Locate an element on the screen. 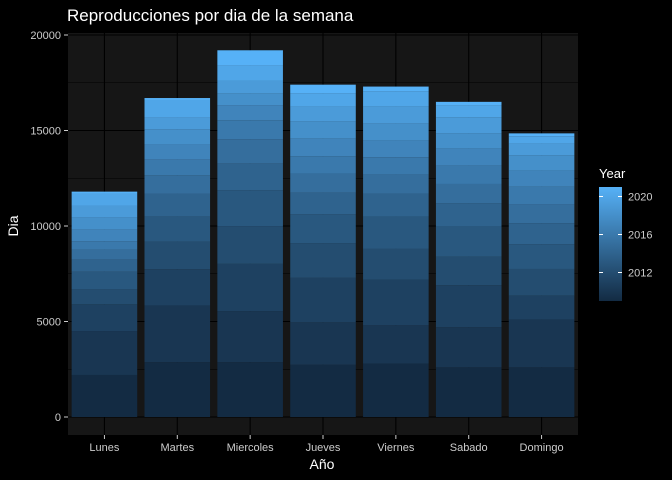 The width and height of the screenshot is (672, 480). legend-tick-label: 2016 is located at coordinates (640, 236).